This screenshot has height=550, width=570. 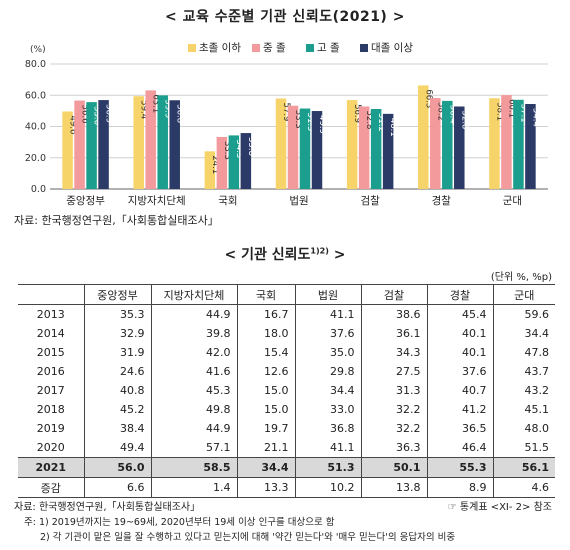 I want to click on table-cell: 2015, so click(x=50, y=352).